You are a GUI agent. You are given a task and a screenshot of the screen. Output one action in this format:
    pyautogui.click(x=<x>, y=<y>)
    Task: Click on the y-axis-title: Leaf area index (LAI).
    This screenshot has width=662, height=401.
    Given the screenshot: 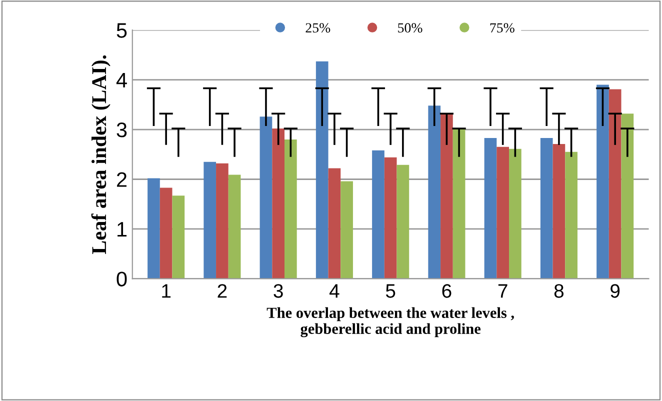 What is the action you would take?
    pyautogui.click(x=100, y=154)
    